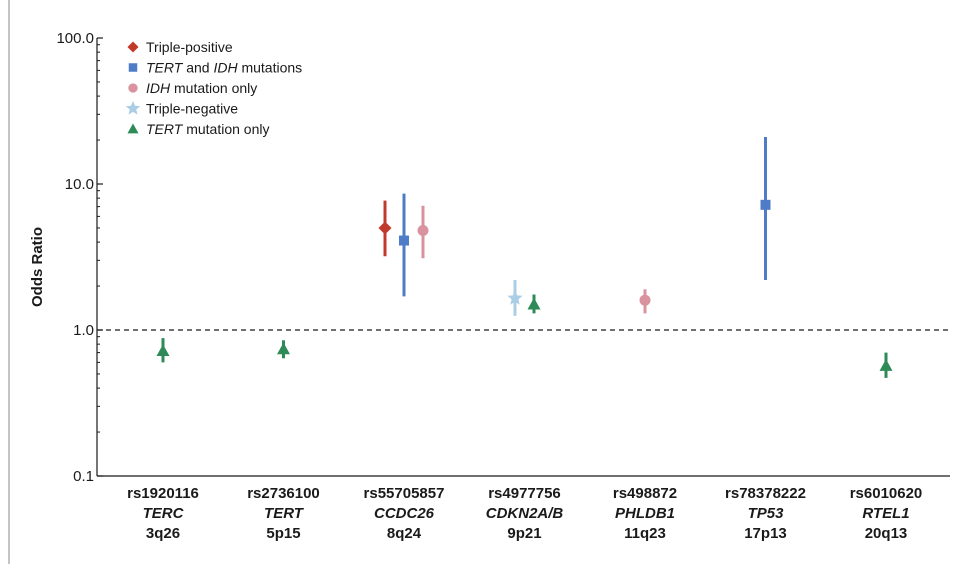 This screenshot has width=959, height=564. Describe the element at coordinates (645, 493) in the screenshot. I see `snp-label: rs498872` at that location.